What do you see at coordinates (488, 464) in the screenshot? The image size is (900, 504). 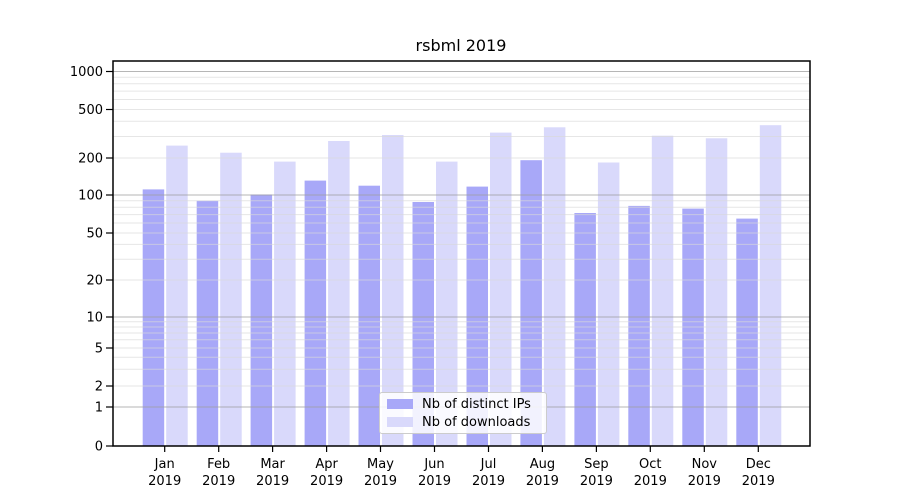 I see `x-tick-label-month: Jul` at bounding box center [488, 464].